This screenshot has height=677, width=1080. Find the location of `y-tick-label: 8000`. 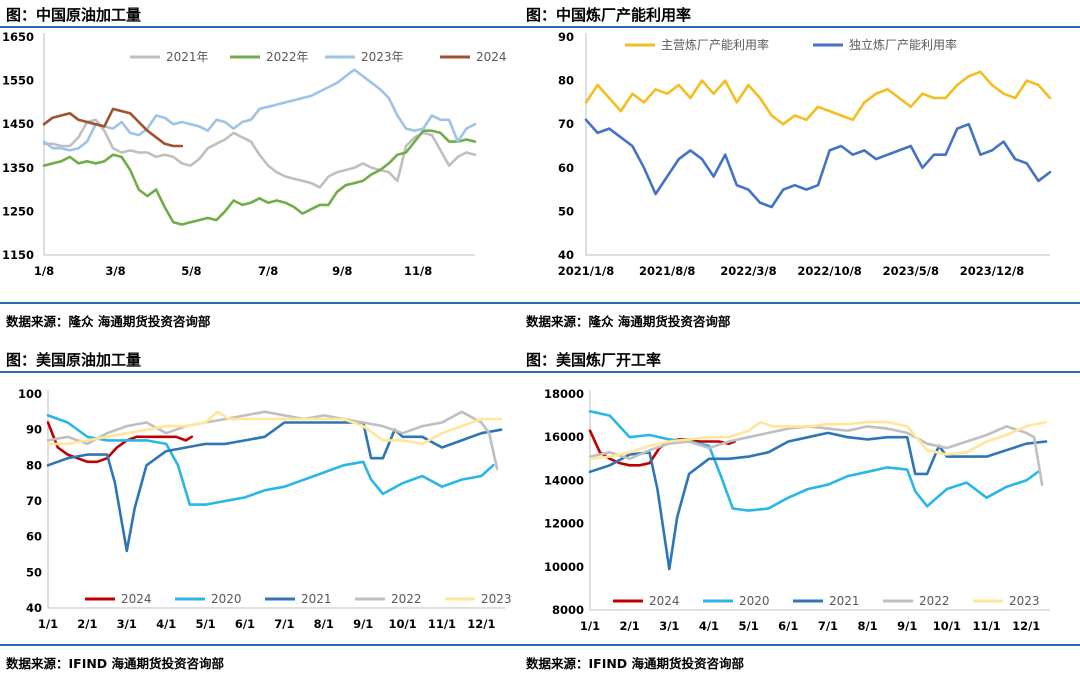

y-tick-label: 8000 is located at coordinates (568, 610).